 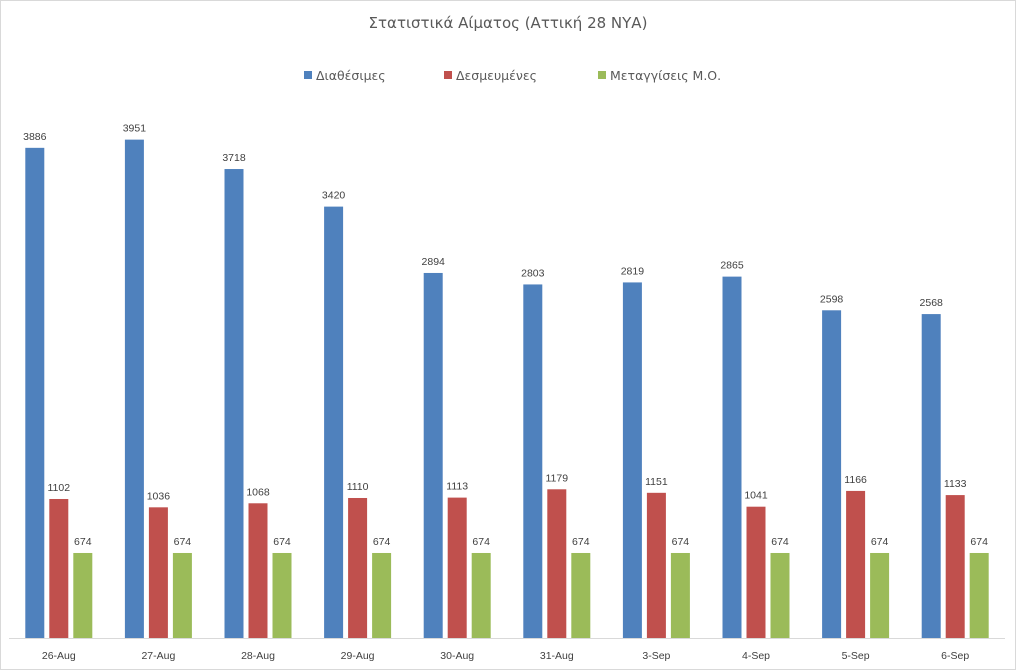 What do you see at coordinates (557, 656) in the screenshot?
I see `x-tick-label: 31-Aug` at bounding box center [557, 656].